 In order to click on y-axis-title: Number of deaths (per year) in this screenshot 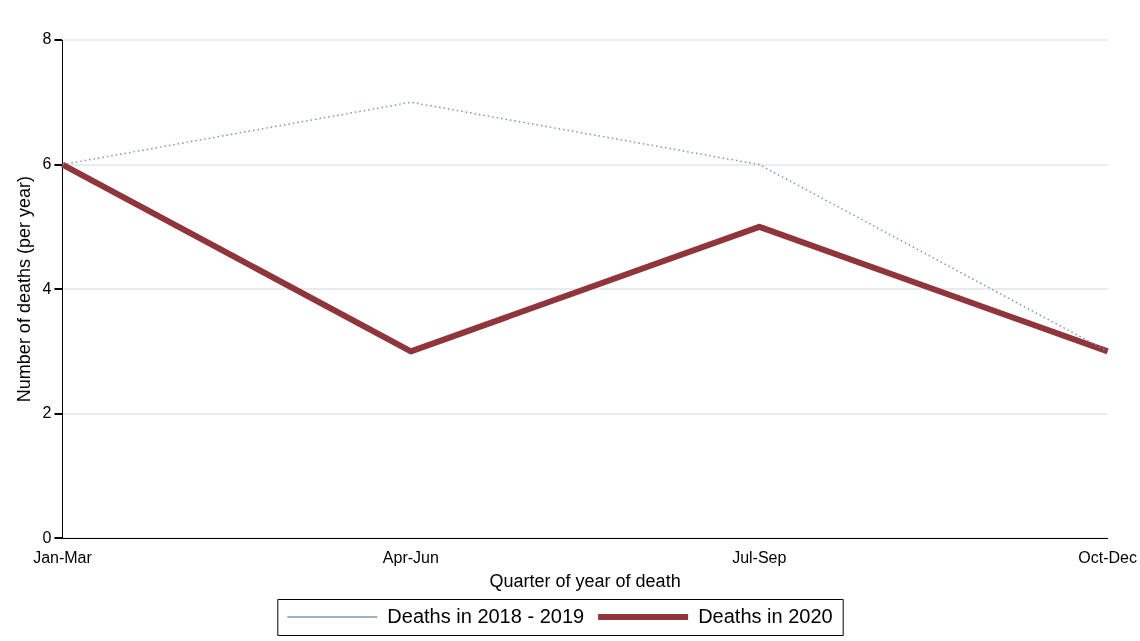, I will do `click(23, 289)`.